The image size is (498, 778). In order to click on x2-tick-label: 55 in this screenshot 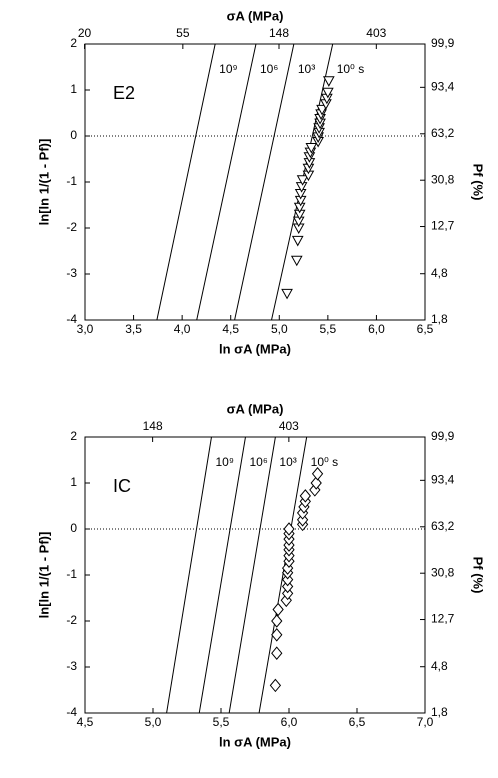, I will do `click(183, 33)`.